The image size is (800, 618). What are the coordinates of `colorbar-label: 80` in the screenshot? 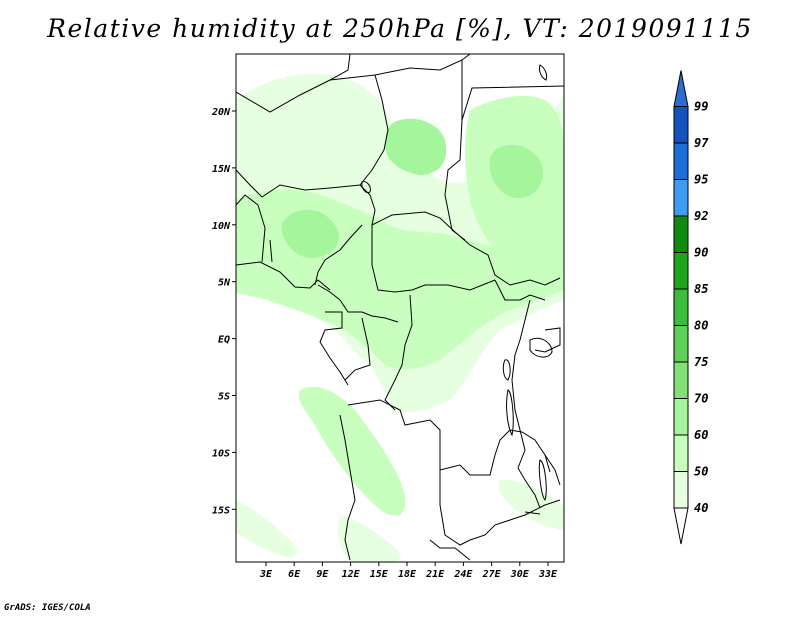 It's located at (701, 326).